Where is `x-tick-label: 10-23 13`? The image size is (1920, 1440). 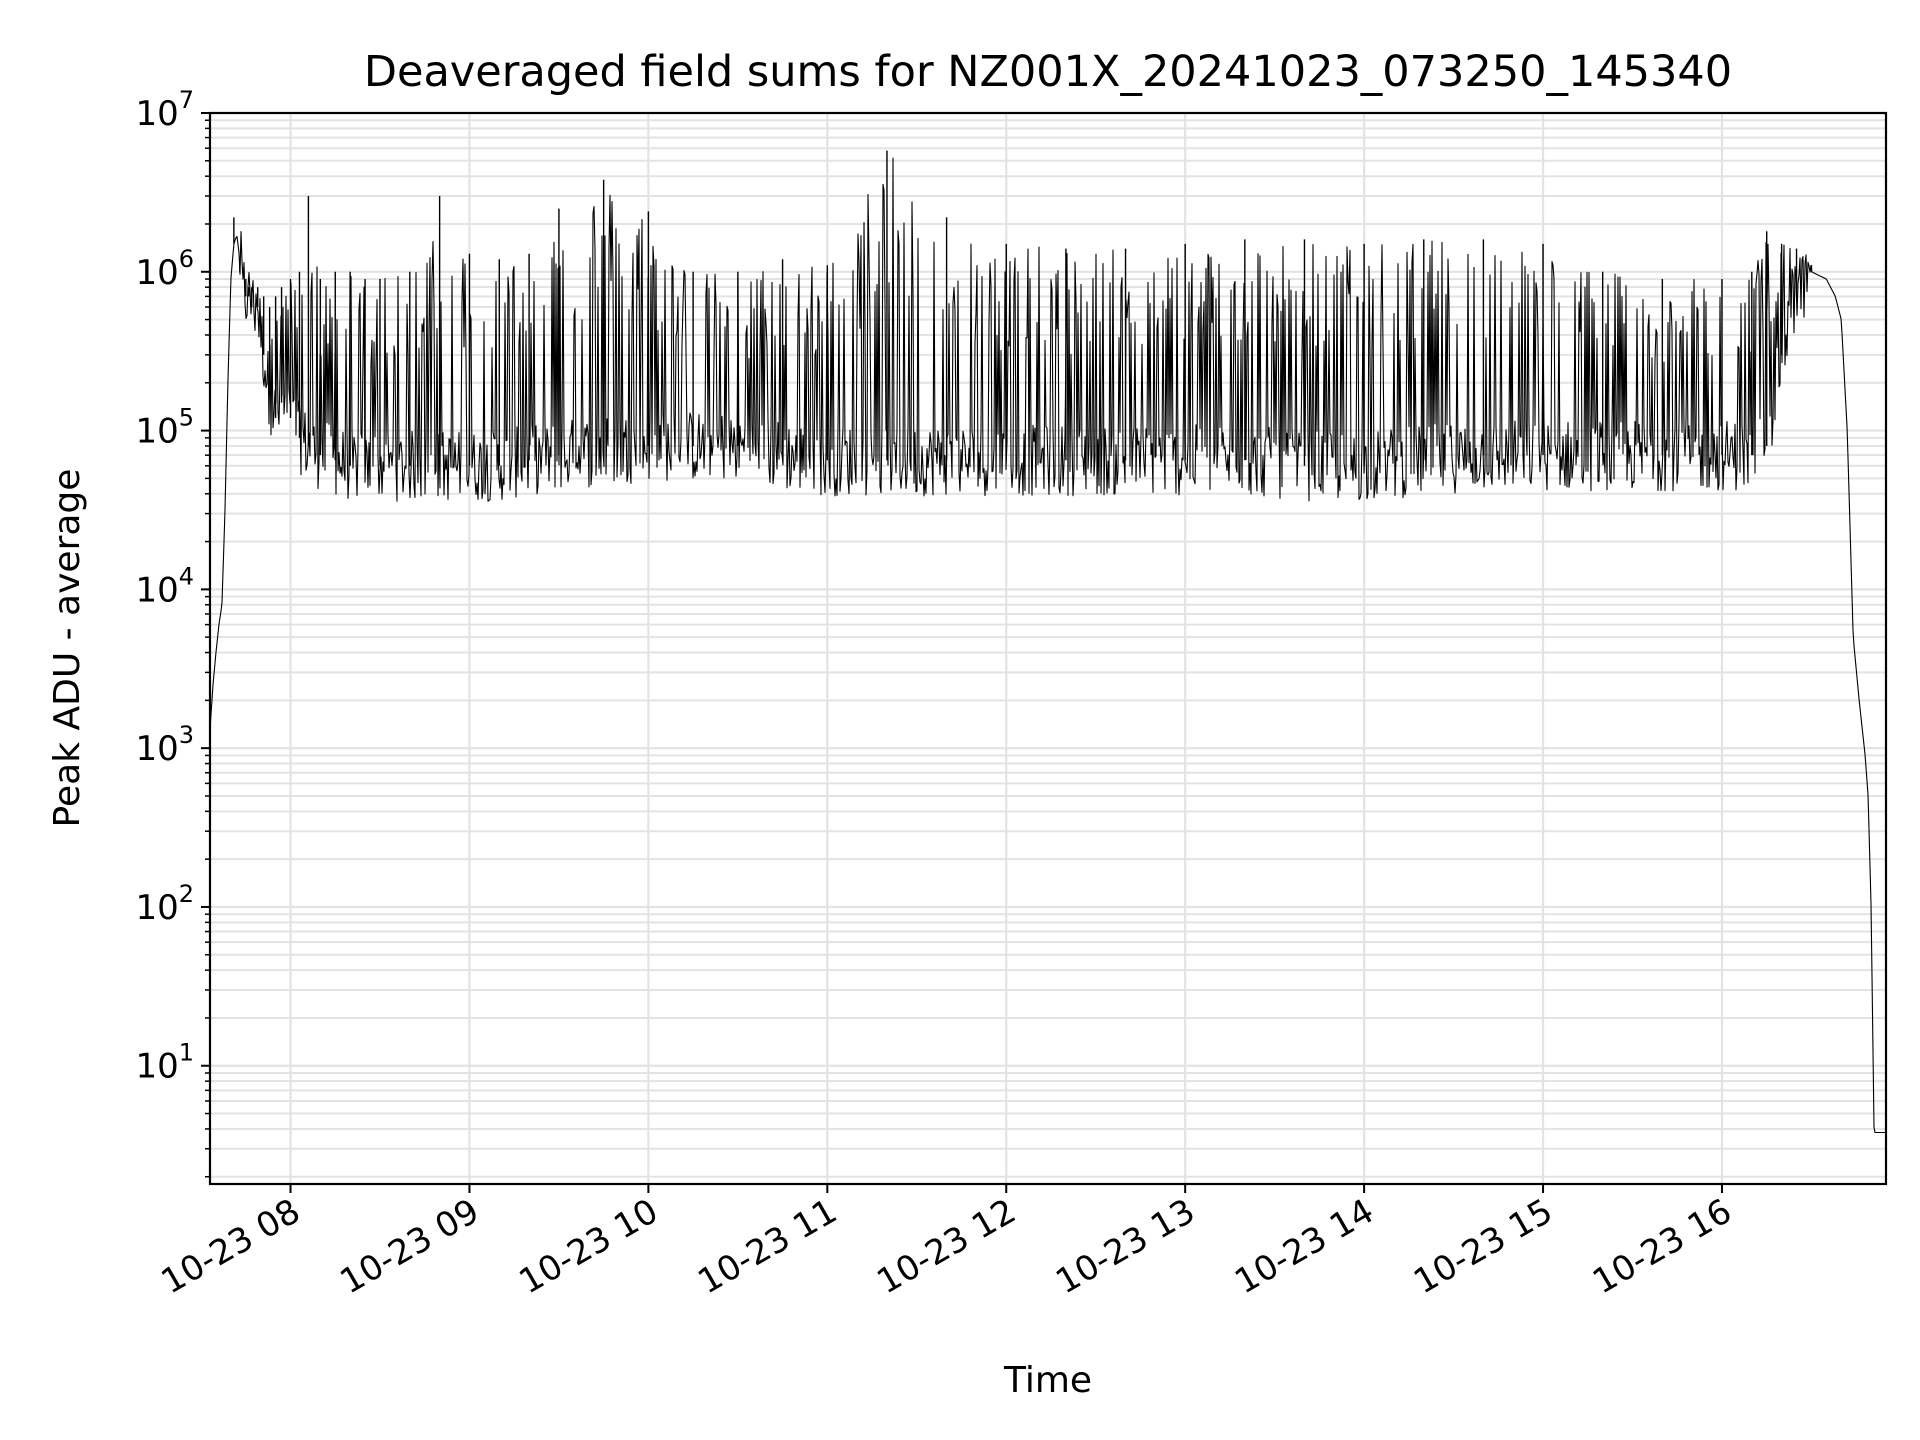
x-tick-label: 10-23 13 is located at coordinates (1125, 1246).